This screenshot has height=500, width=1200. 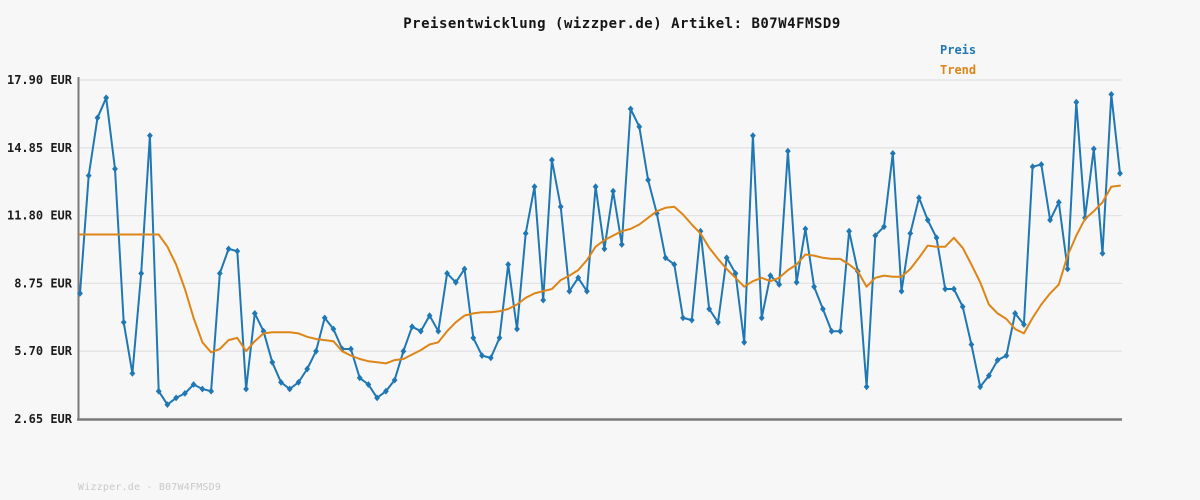 What do you see at coordinates (958, 60) in the screenshot?
I see `chart-legend: Preis Trend` at bounding box center [958, 60].